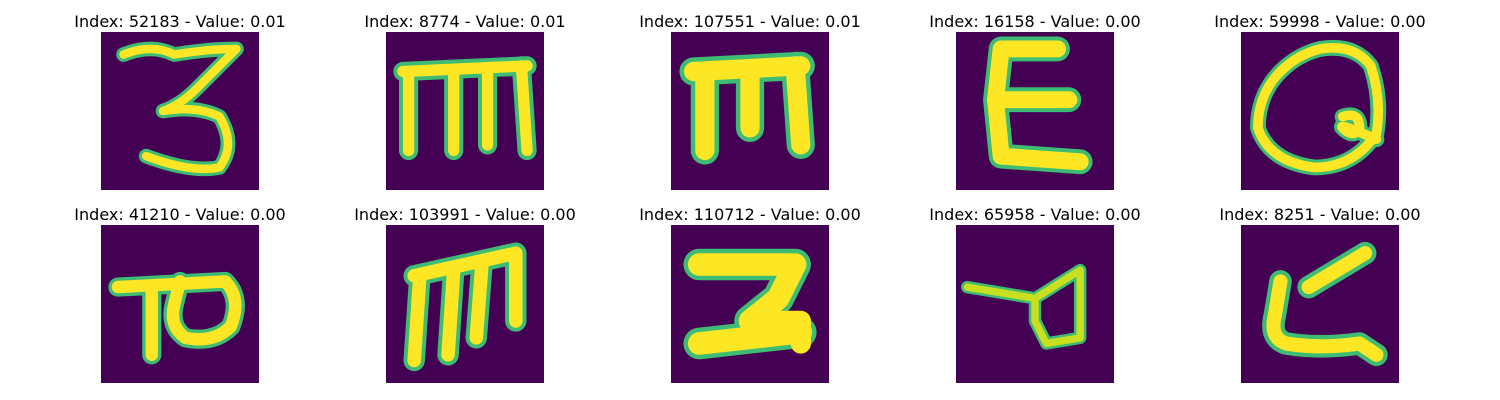 The width and height of the screenshot is (1500, 400). I want to click on panel-title: Index: 110712 - Value: 0.00, so click(750, 214).